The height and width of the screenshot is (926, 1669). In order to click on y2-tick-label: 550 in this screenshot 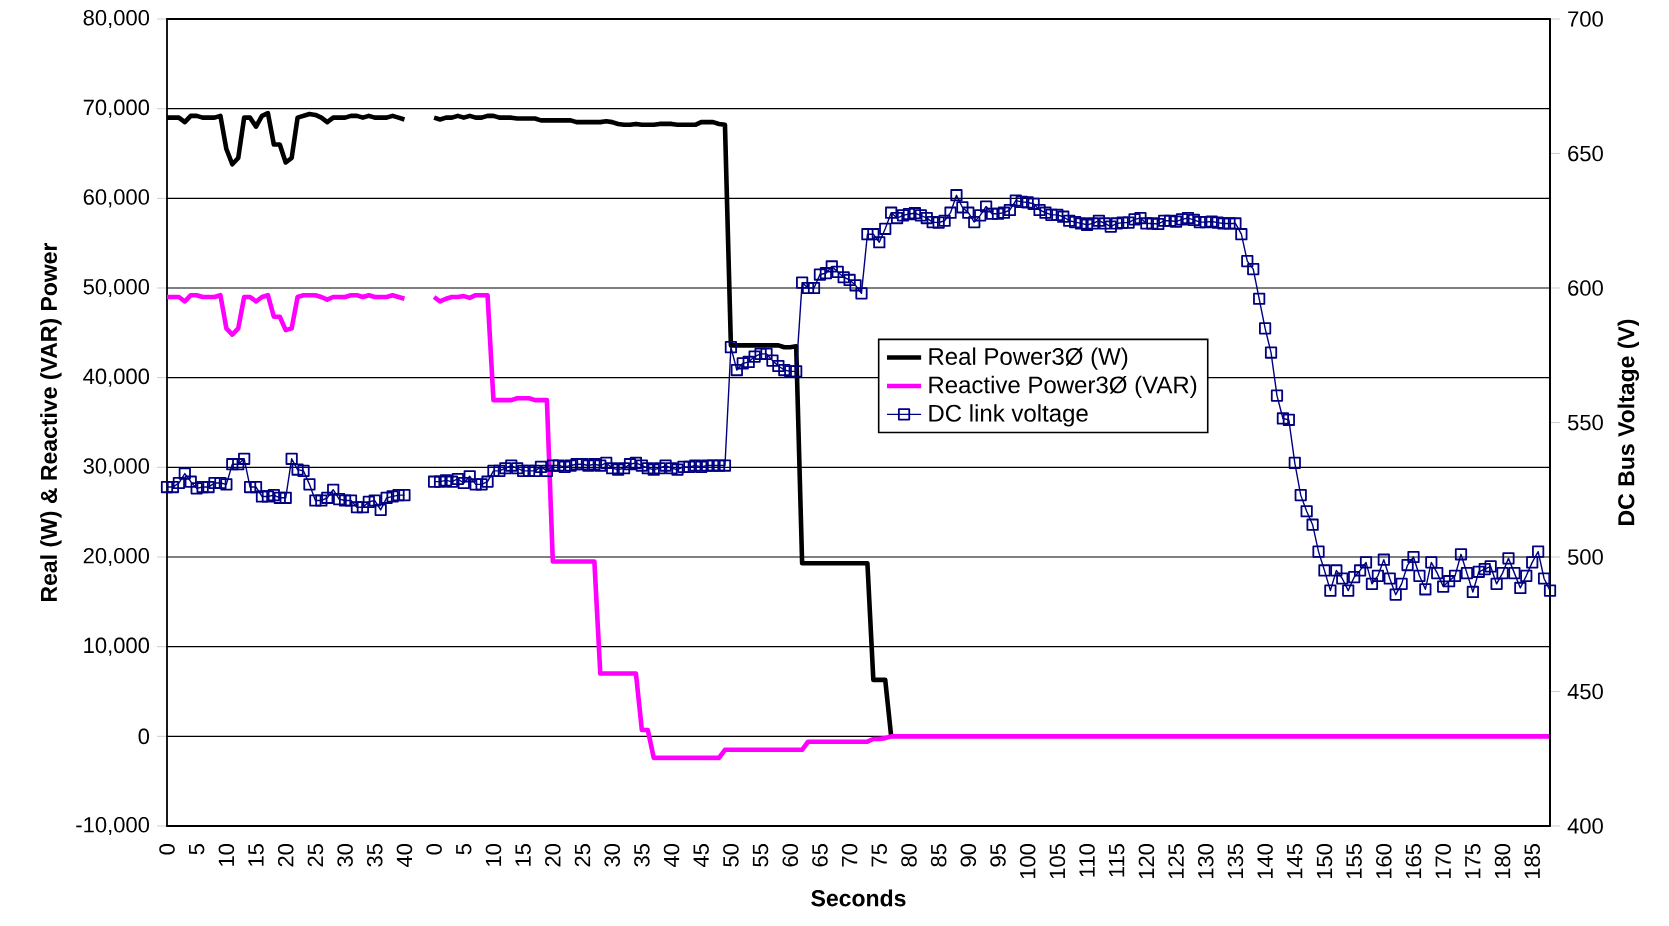, I will do `click(1585, 422)`.